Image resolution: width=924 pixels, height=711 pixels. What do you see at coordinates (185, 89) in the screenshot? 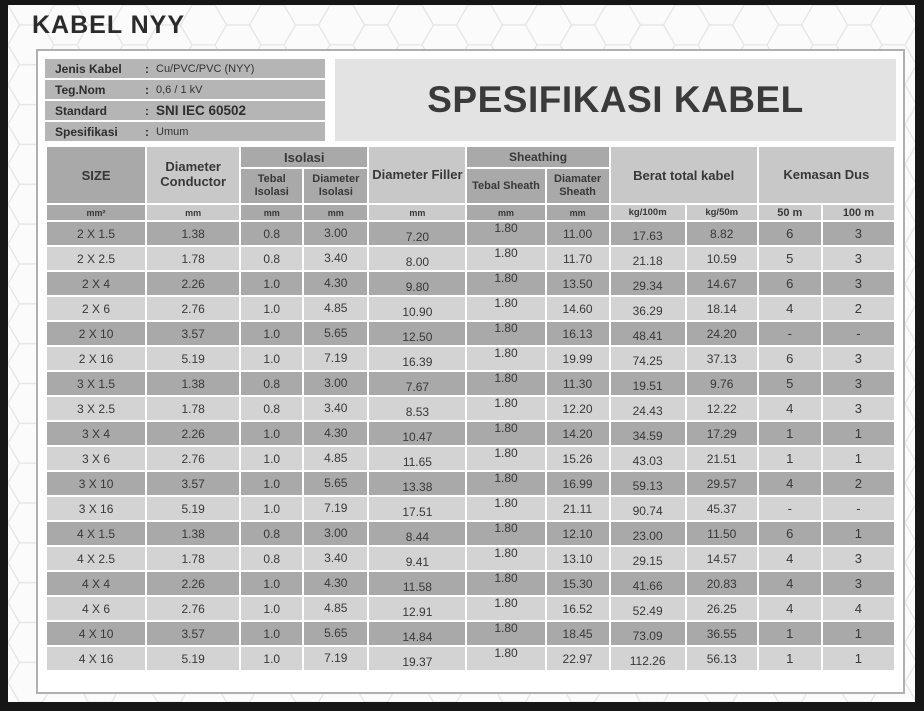
I see `info-row-teg-nom: Teg.Nom : 0,6 / 1 kV` at bounding box center [185, 89].